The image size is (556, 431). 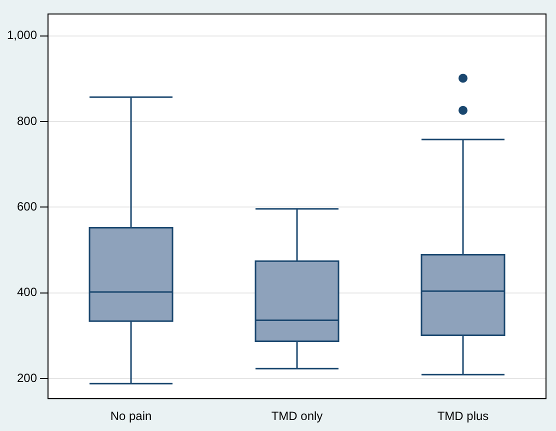 I want to click on x-tick-label: TMD only, so click(x=297, y=416).